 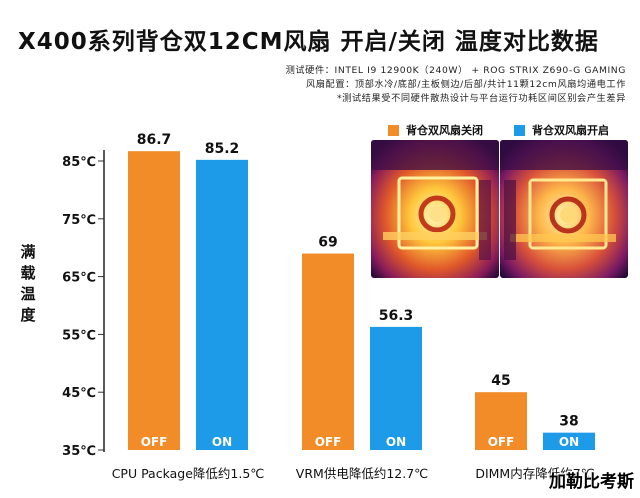 I want to click on fan-config-note: 风扇配置：顶部水冷/底部/主板侧边/后部/共计11颗12cm风扇均通电工作, so click(x=465, y=84).